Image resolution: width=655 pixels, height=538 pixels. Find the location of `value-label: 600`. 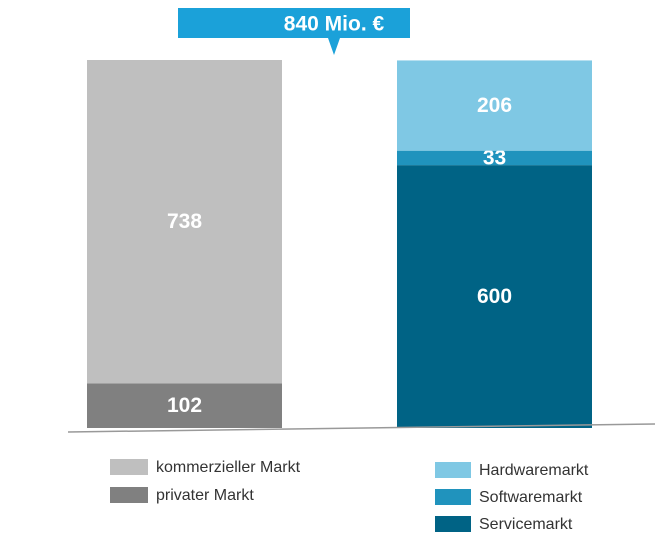

value-label: 600 is located at coordinates (494, 296).